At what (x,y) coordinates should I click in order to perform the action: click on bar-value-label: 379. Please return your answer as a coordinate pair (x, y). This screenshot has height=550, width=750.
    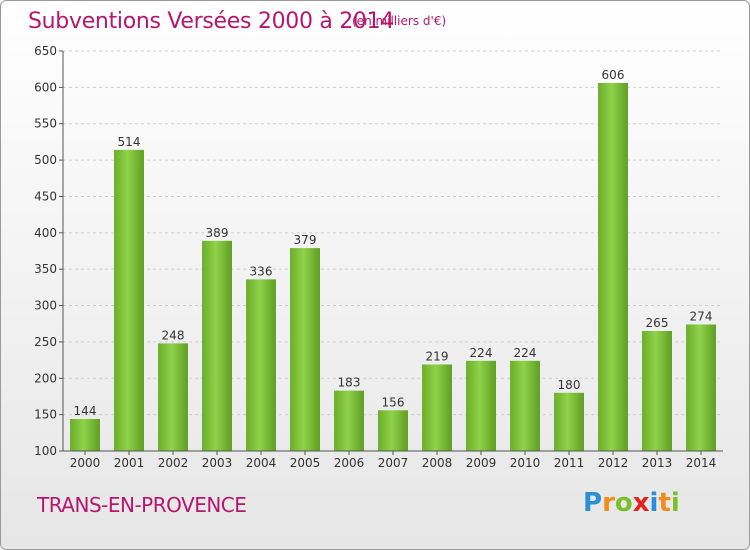
    Looking at the image, I should click on (305, 240).